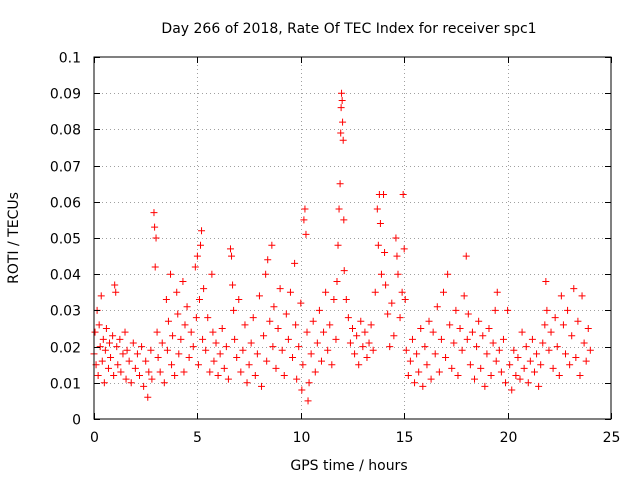  Describe the element at coordinates (348, 466) in the screenshot. I see `x-axis-label: GPS time / hours` at that location.